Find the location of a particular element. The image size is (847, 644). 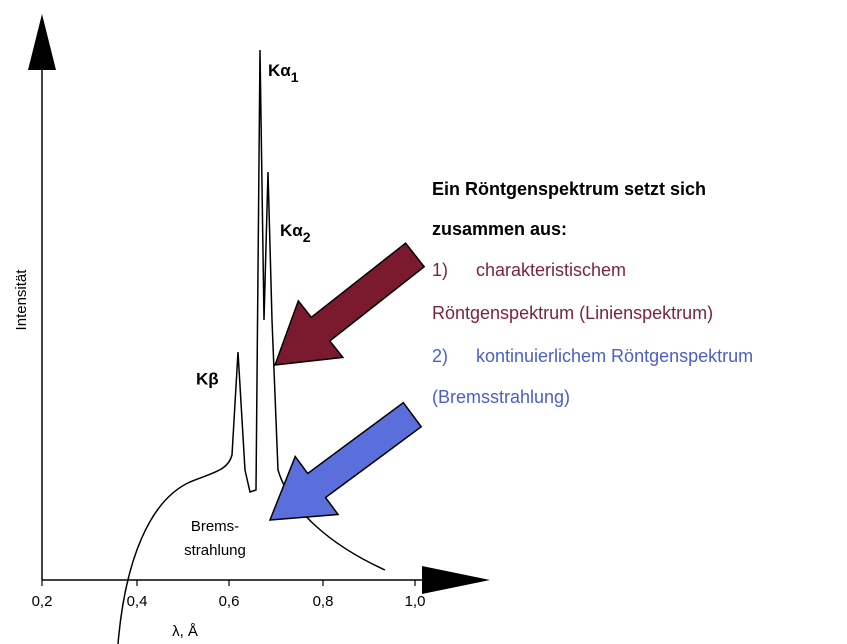

item-text: (Bremsstrahlung) is located at coordinates (501, 397).